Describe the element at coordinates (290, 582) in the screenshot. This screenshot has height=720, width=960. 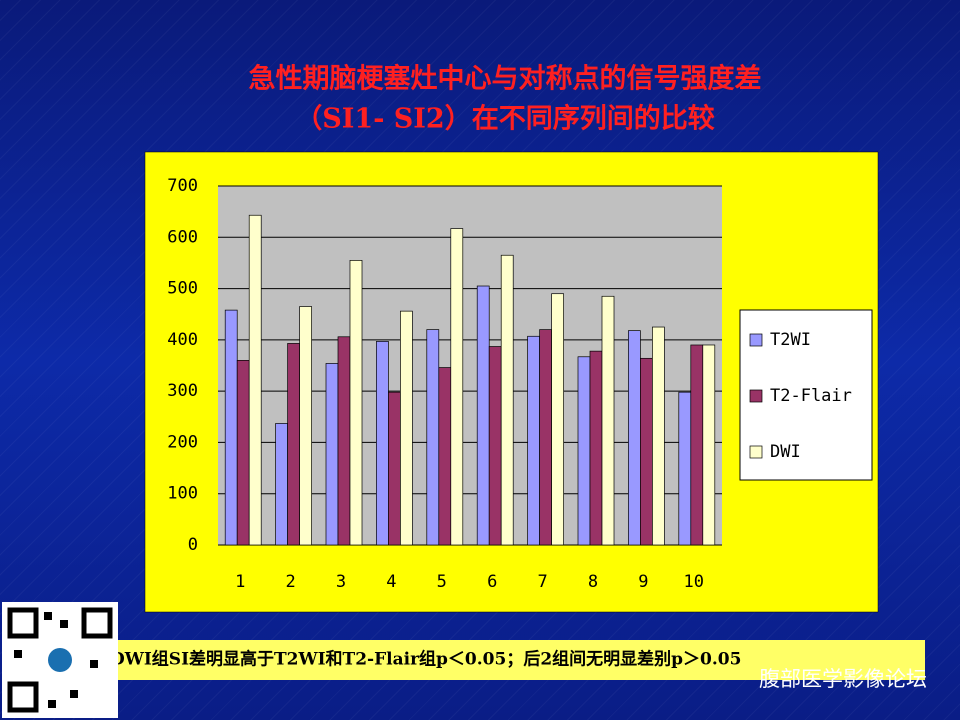
I see `x-tick-label: 2` at that location.